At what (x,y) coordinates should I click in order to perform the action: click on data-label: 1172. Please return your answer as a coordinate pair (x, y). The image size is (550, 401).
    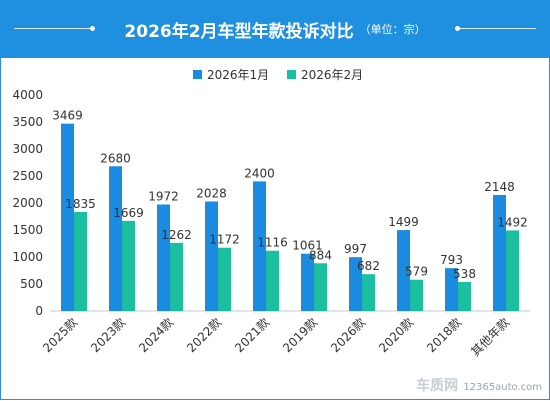
    Looking at the image, I should click on (224, 240).